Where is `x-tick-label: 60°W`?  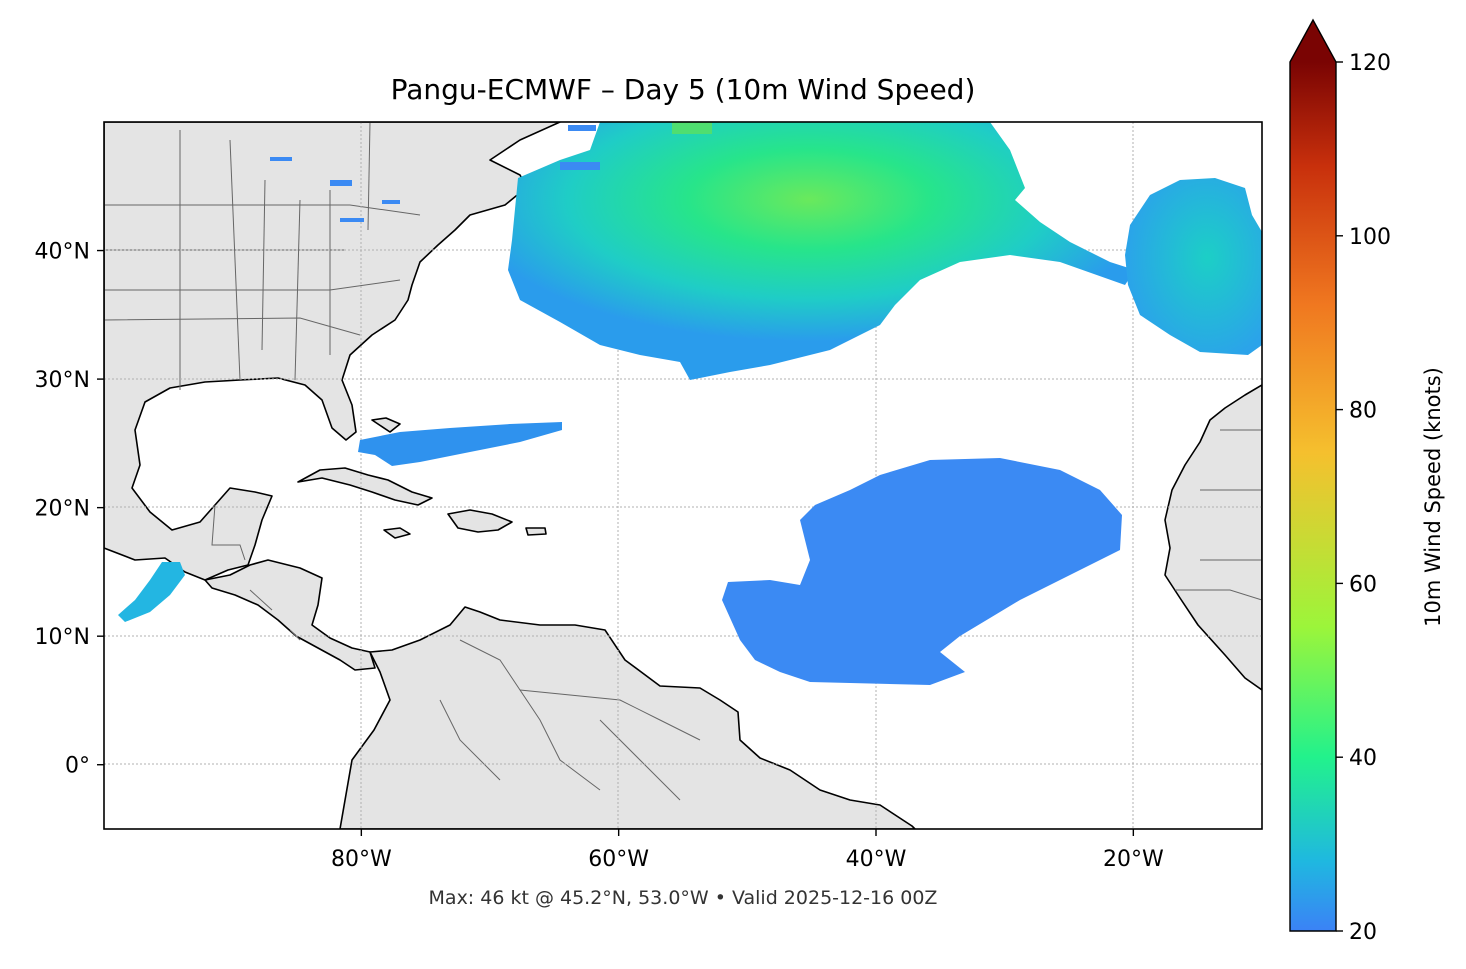
x-tick-label: 60°W is located at coordinates (618, 859).